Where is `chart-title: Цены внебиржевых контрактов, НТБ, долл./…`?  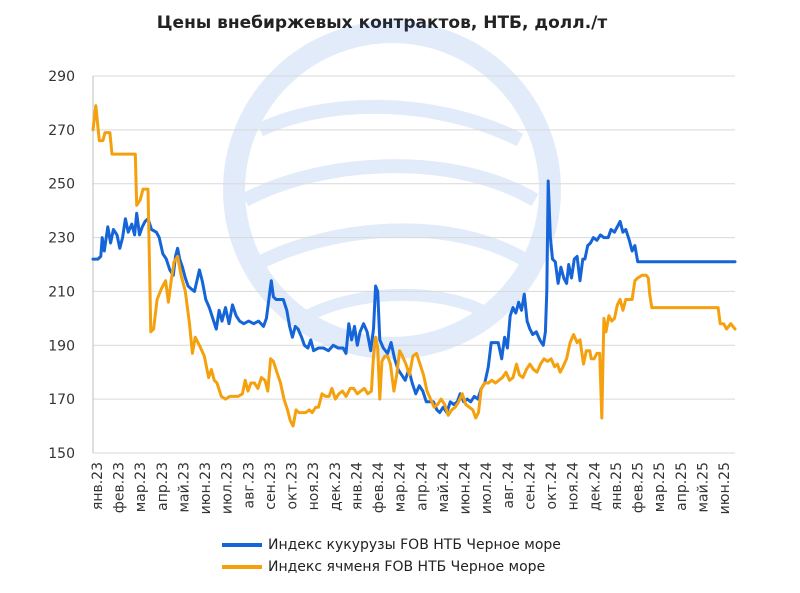
chart-title: Цены внебиржевых контрактов, НТБ, долл./… is located at coordinates (382, 23).